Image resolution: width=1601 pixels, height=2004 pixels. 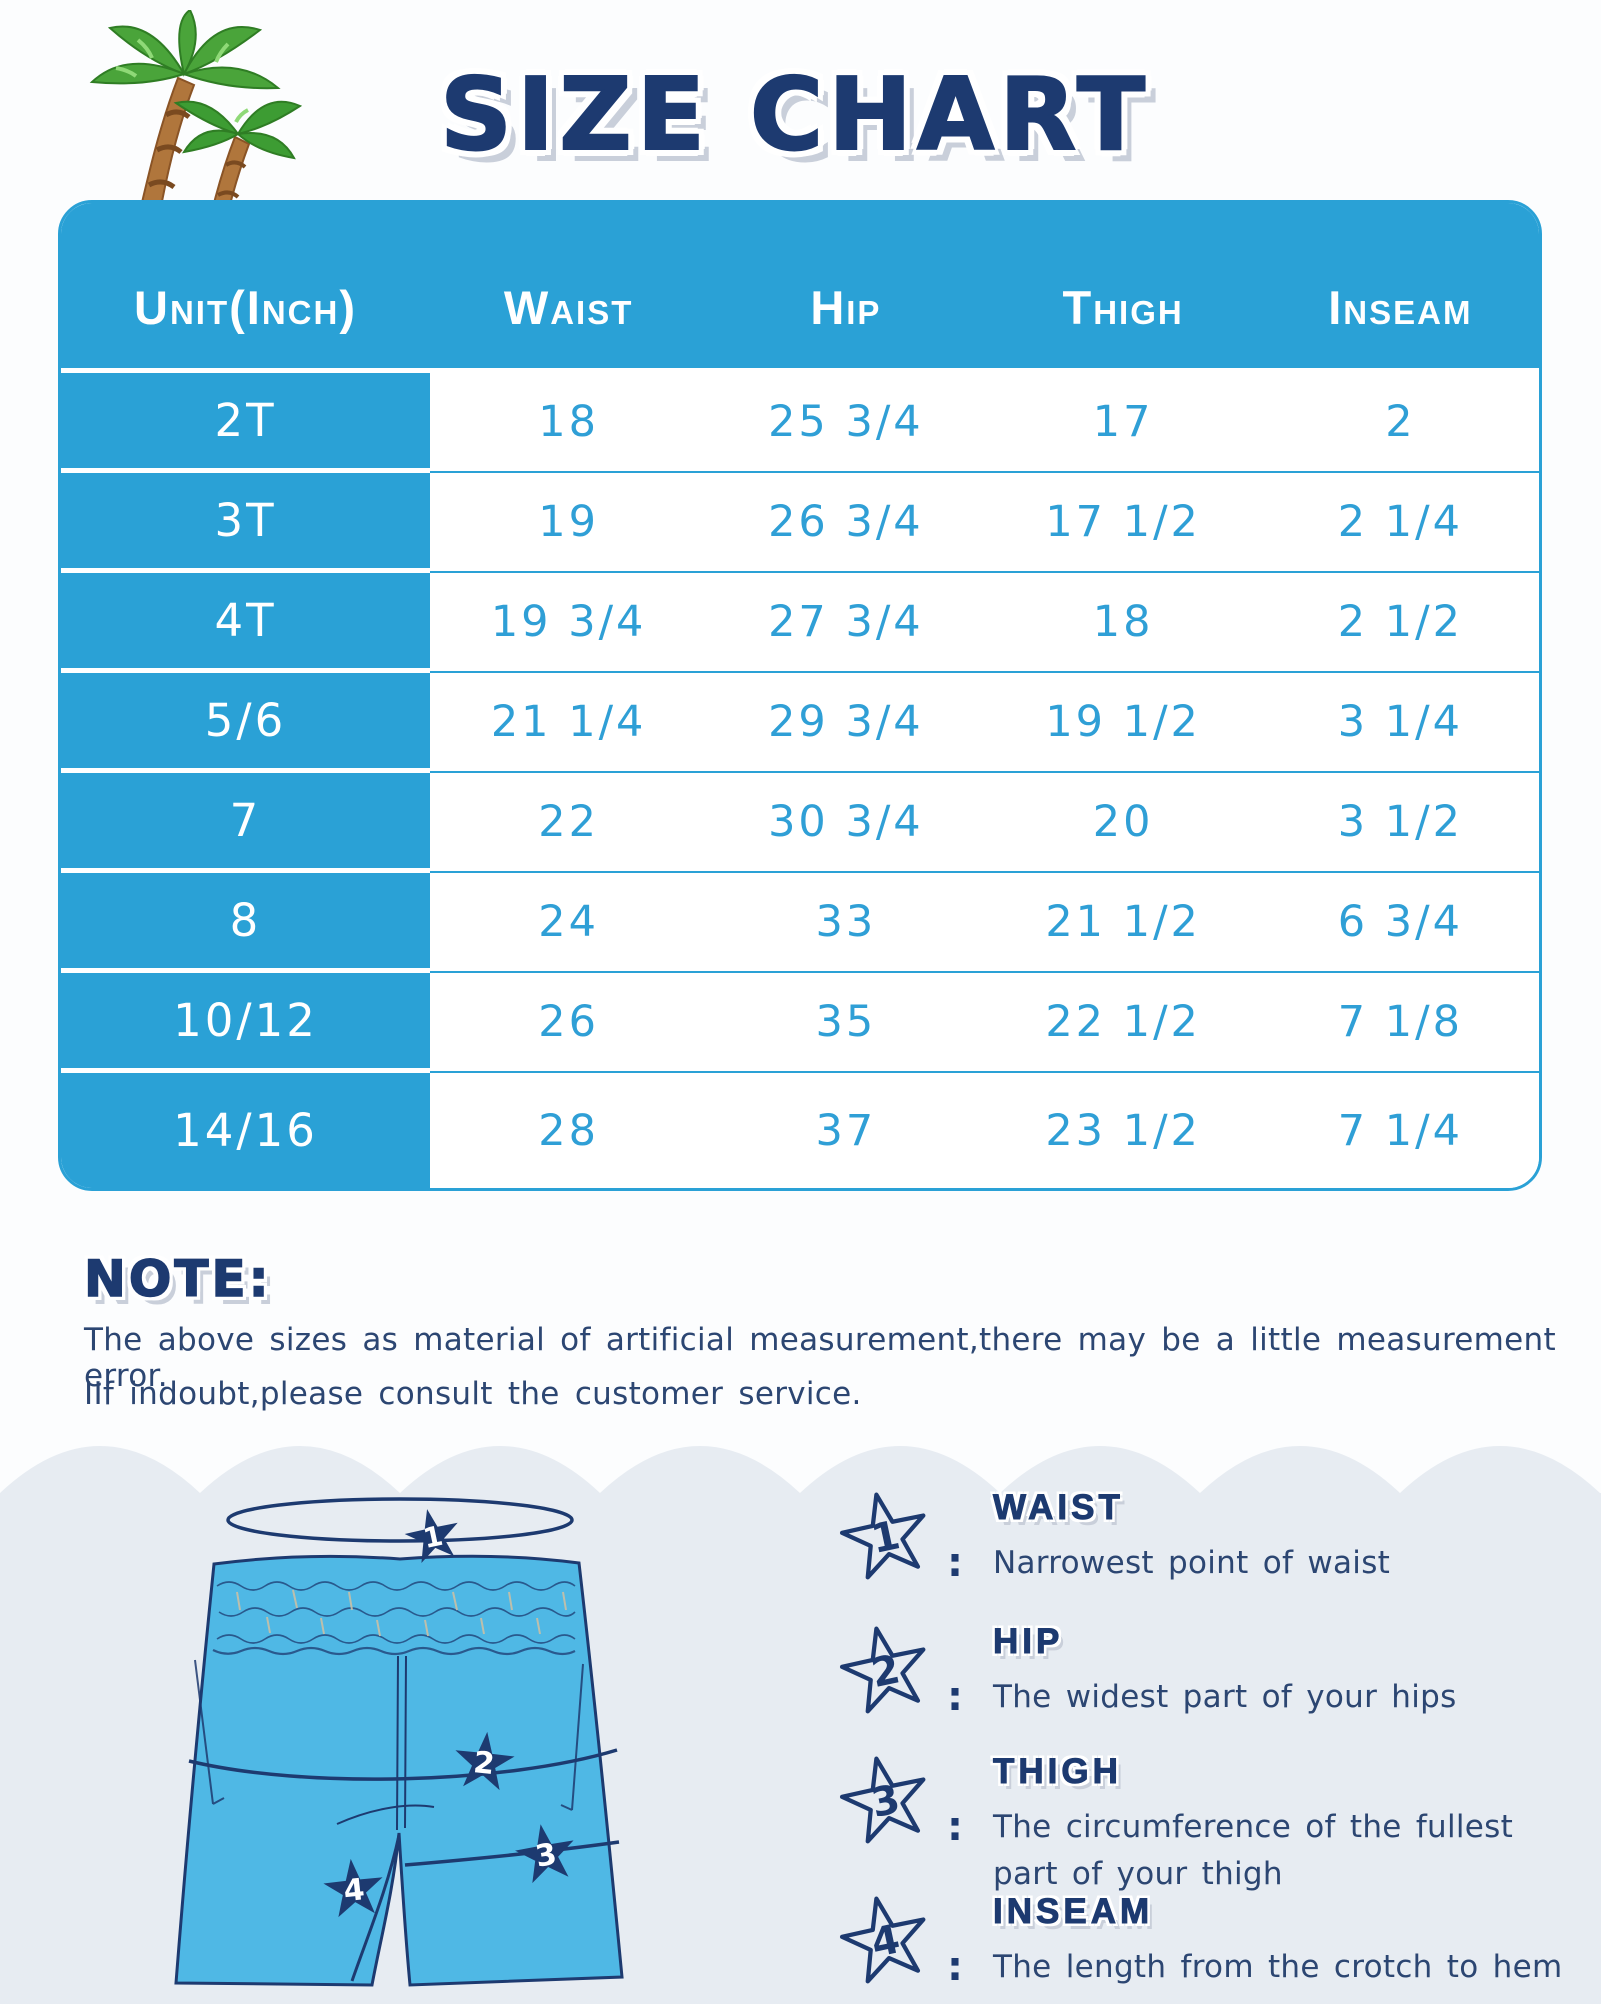 I want to click on legend-item: 1: WAIST Narrowest point of waist, so click(x=1114, y=1537).